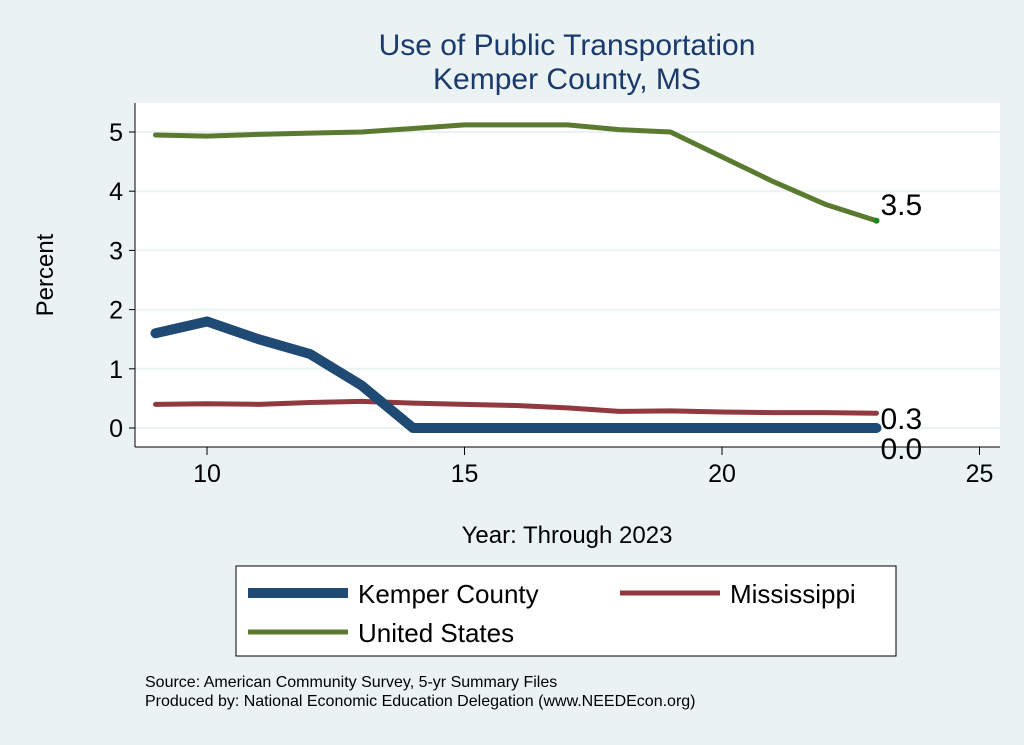 The width and height of the screenshot is (1024, 745). Describe the element at coordinates (876, 220) in the screenshot. I see `end-marker` at that location.